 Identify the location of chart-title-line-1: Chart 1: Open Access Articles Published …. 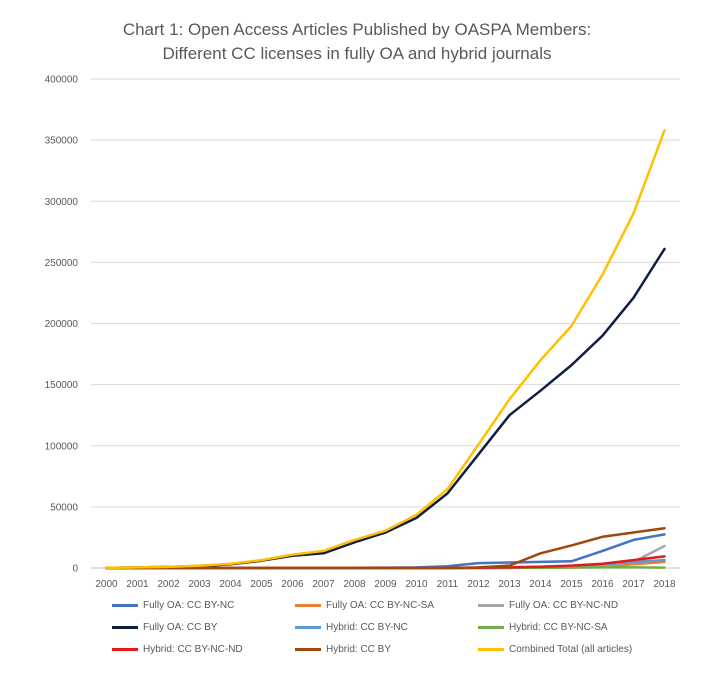
(357, 29).